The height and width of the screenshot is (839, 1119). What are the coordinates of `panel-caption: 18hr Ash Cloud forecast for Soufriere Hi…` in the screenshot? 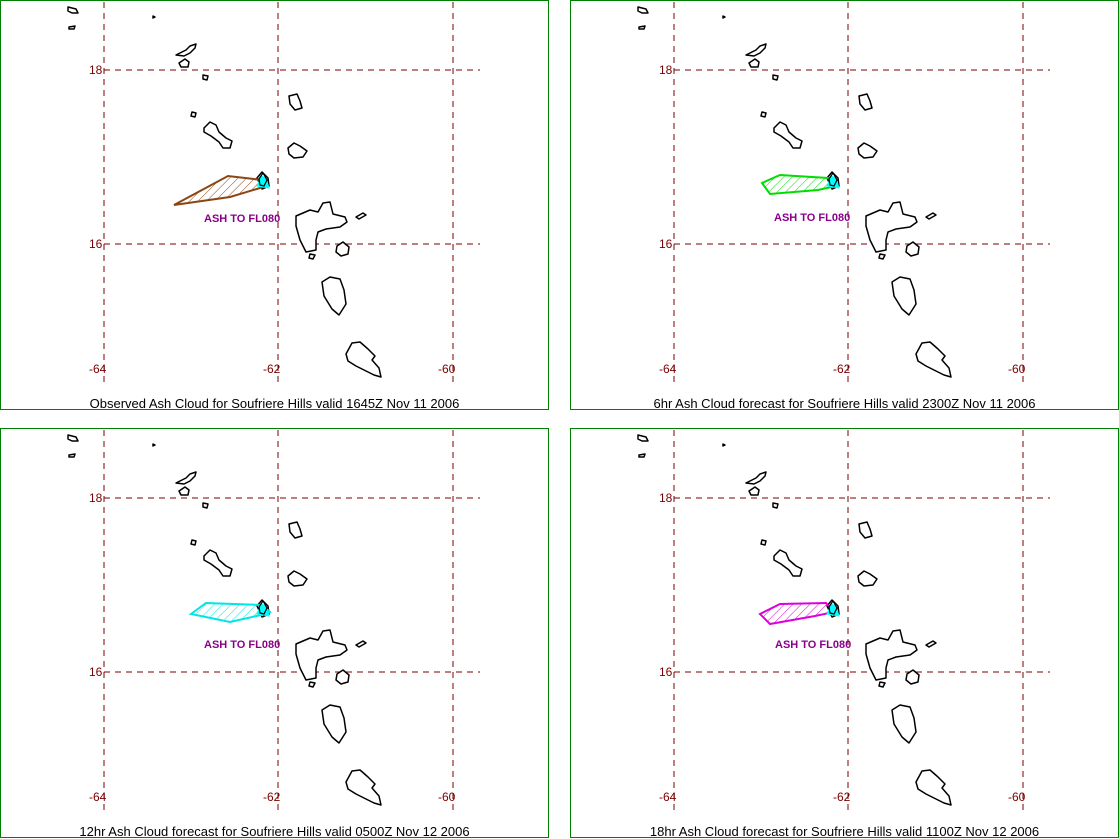 It's located at (844, 831).